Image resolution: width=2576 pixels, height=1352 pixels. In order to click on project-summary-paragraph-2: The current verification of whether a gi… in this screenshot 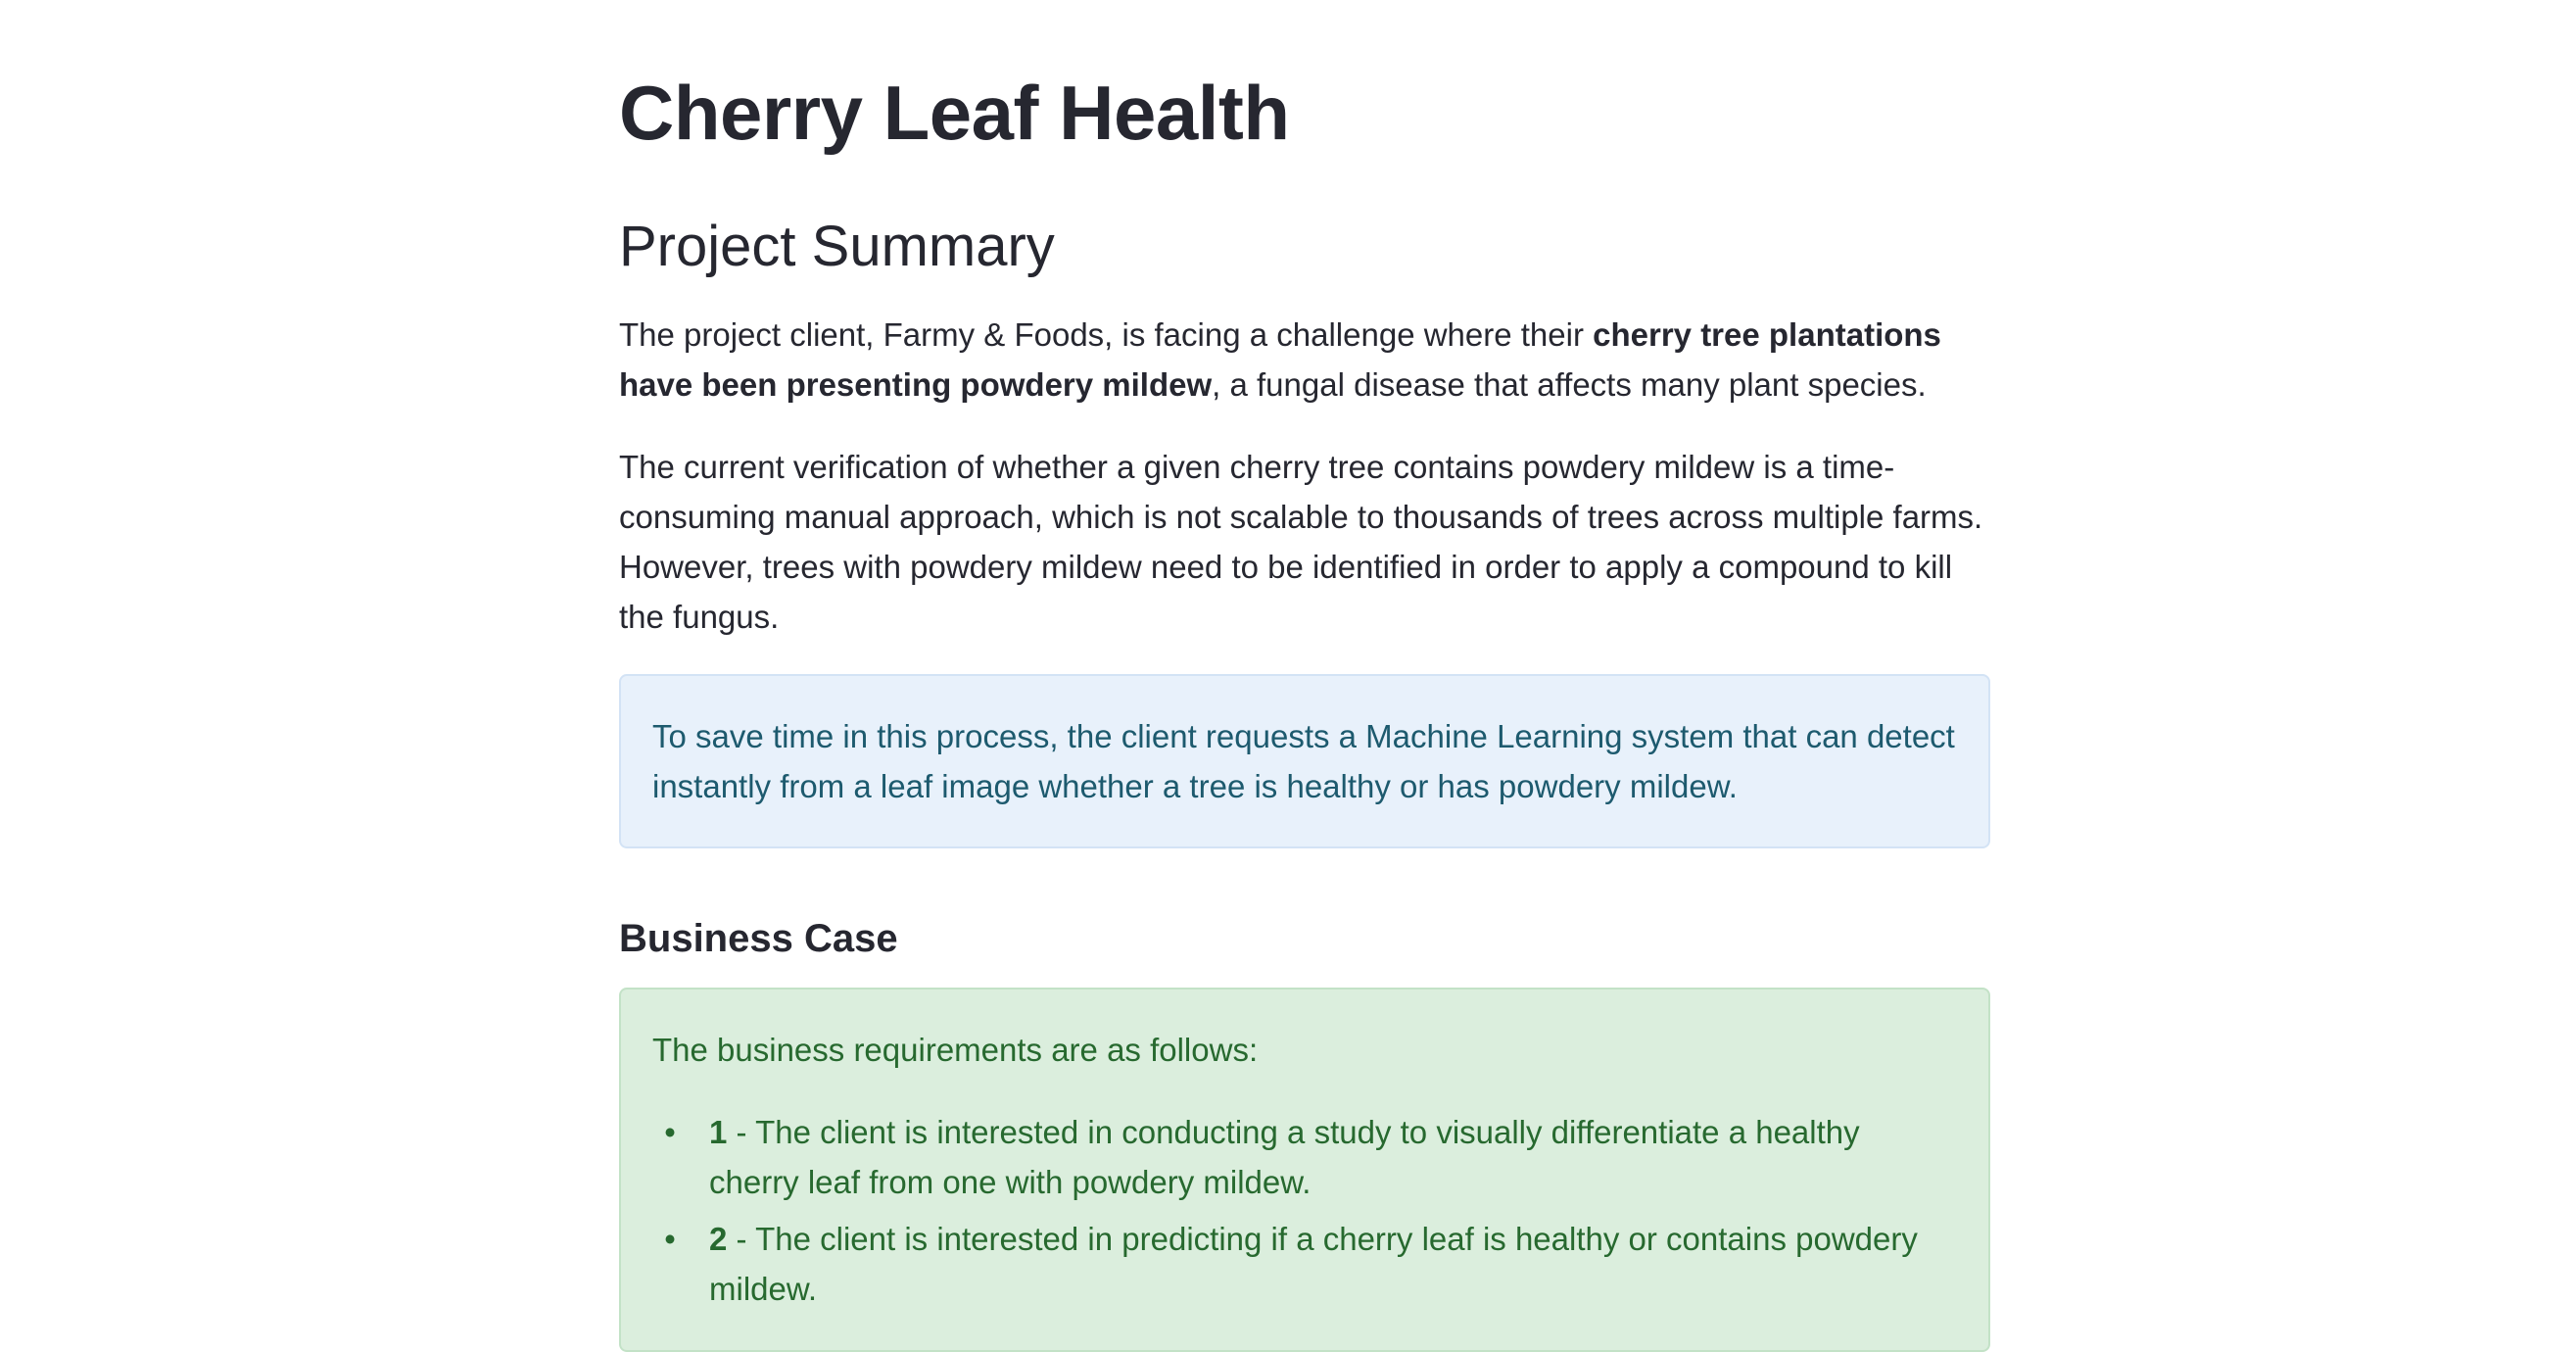, I will do `click(1301, 542)`.